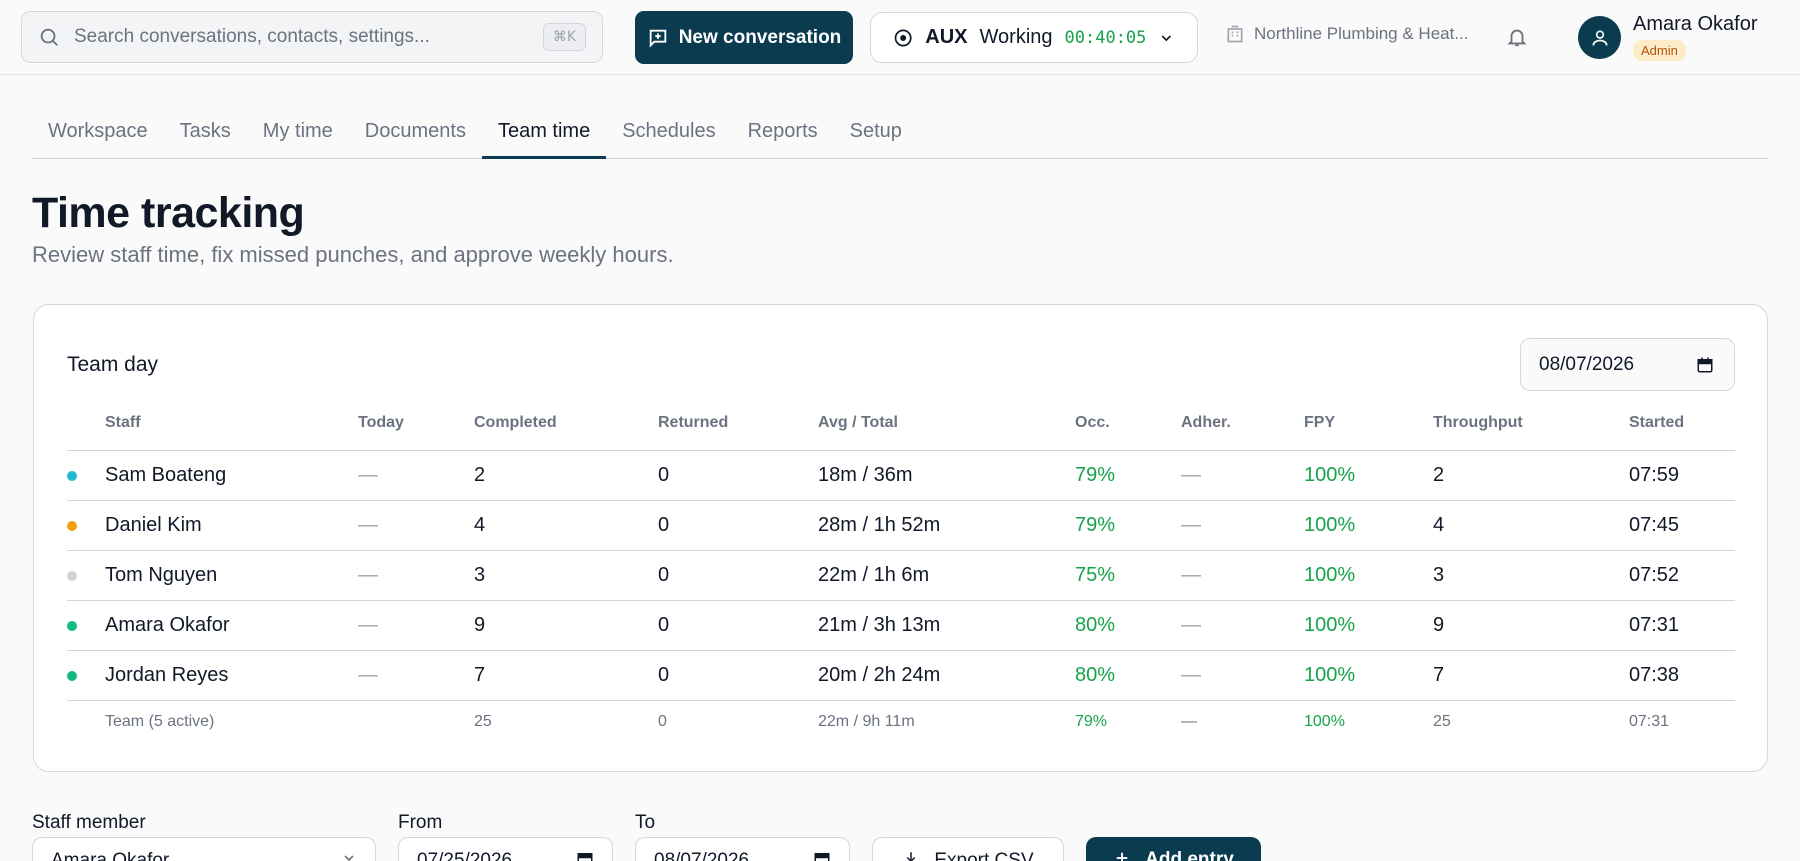 The width and height of the screenshot is (1800, 861). What do you see at coordinates (1368, 423) in the screenshot?
I see `column-header: FPY` at bounding box center [1368, 423].